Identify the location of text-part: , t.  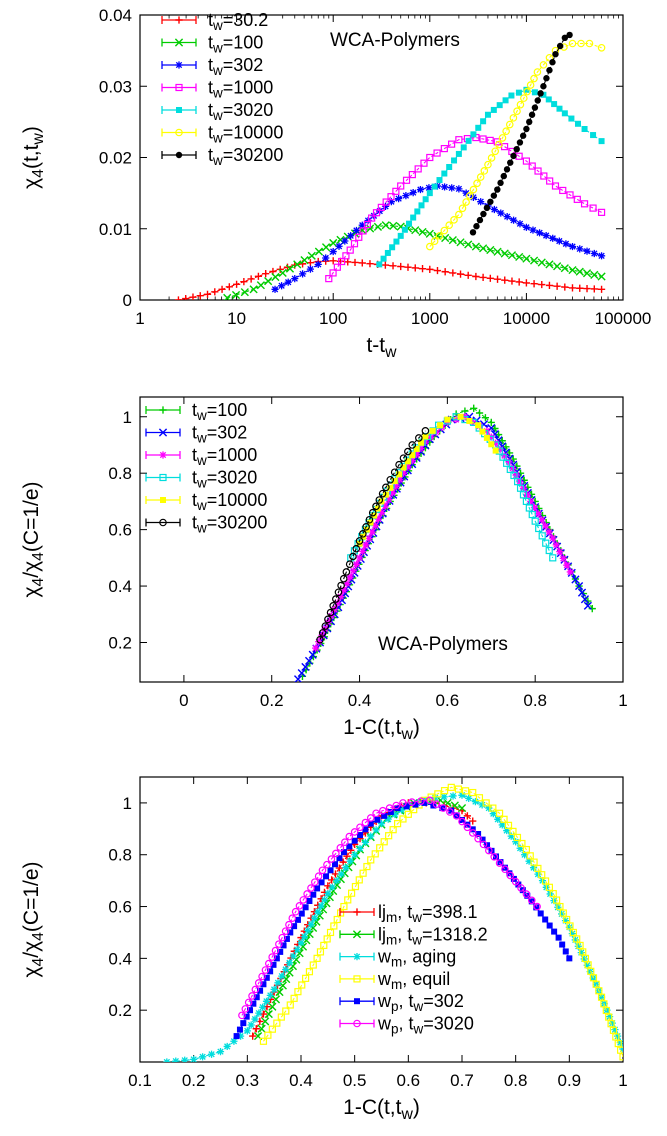
(406, 1001).